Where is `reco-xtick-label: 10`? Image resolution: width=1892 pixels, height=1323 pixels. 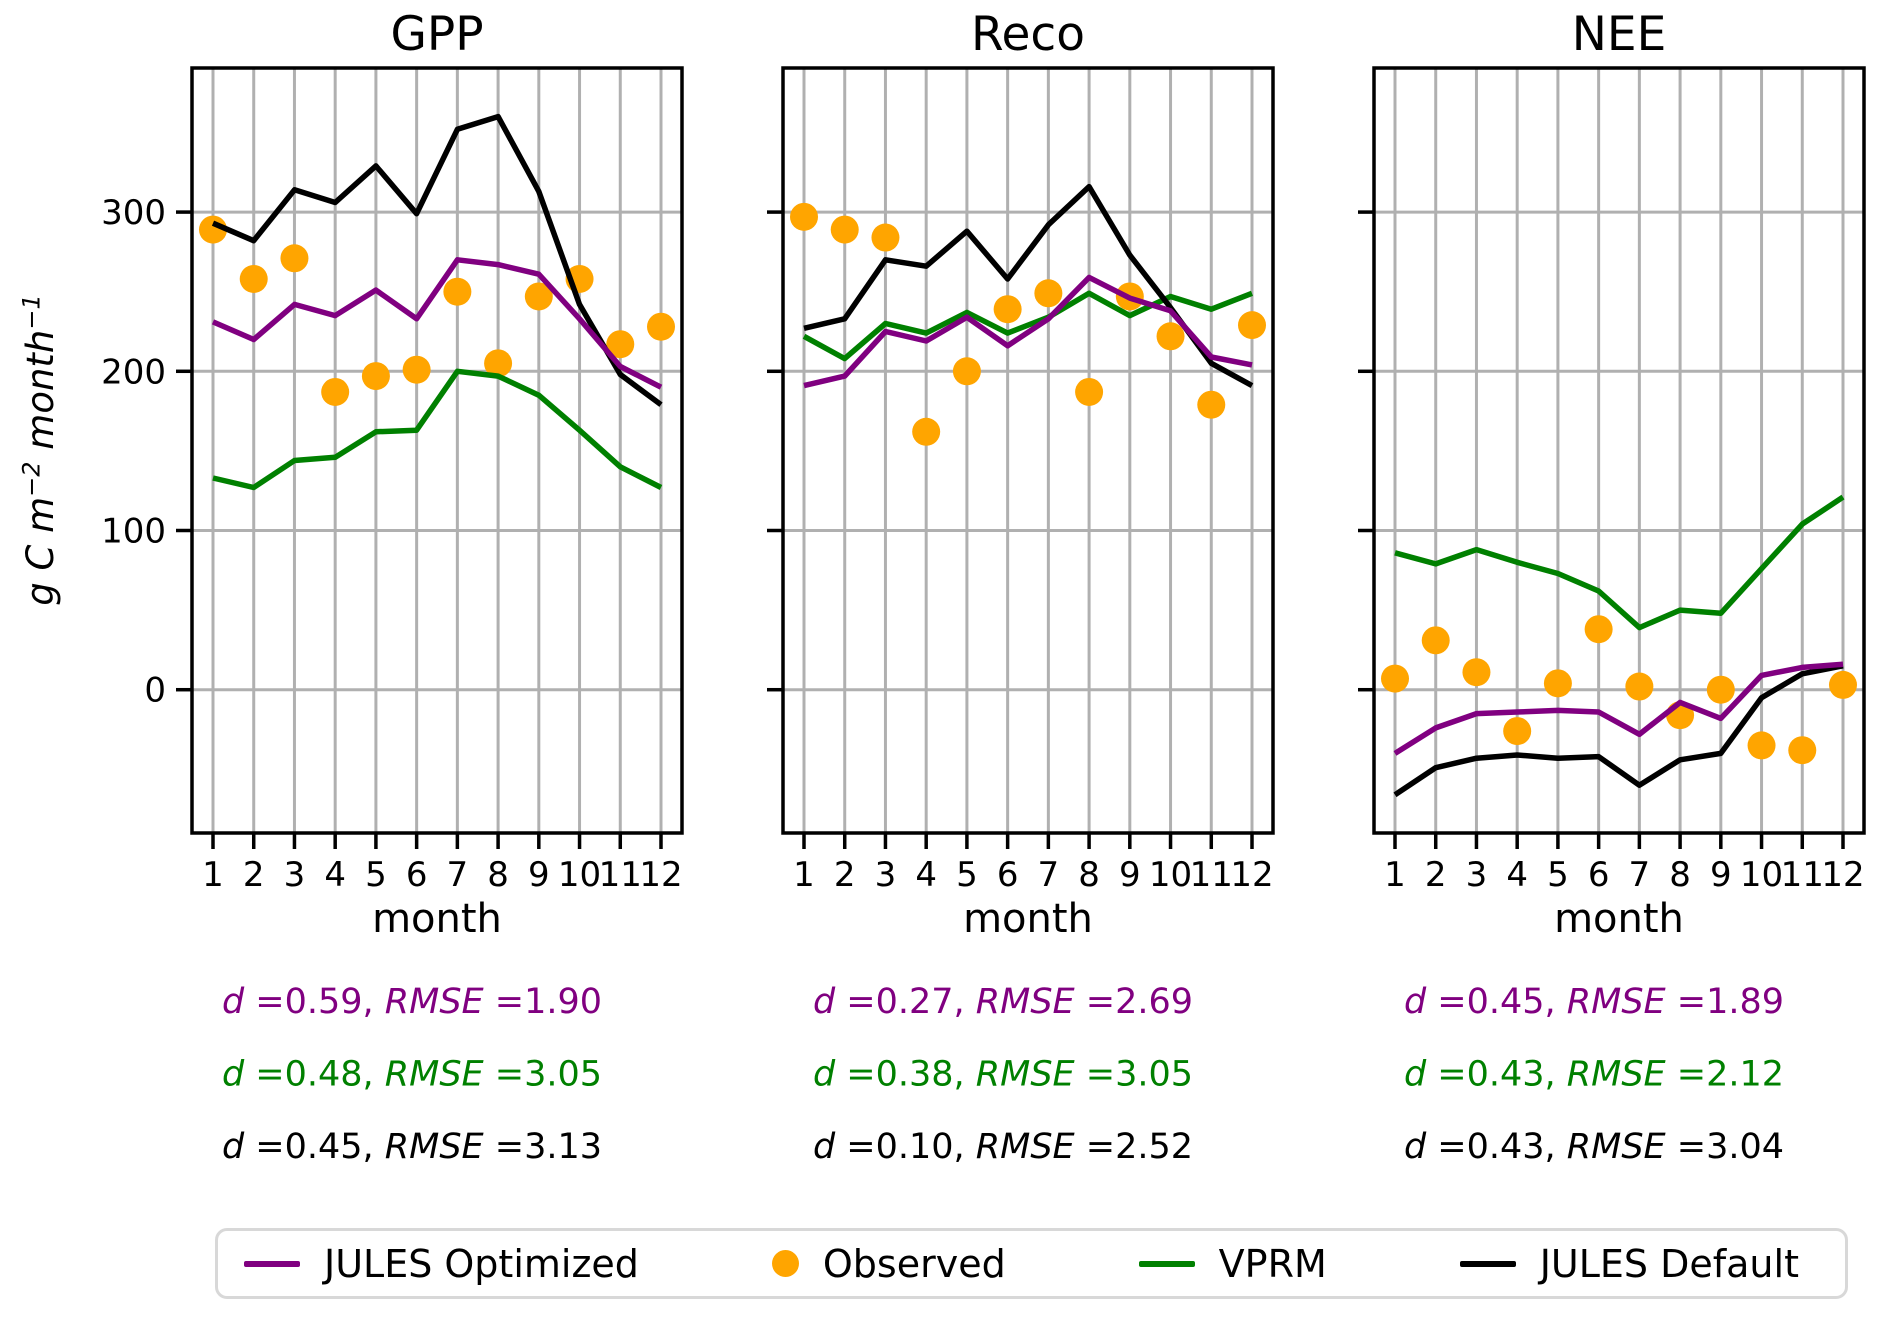 reco-xtick-label: 10 is located at coordinates (1170, 875).